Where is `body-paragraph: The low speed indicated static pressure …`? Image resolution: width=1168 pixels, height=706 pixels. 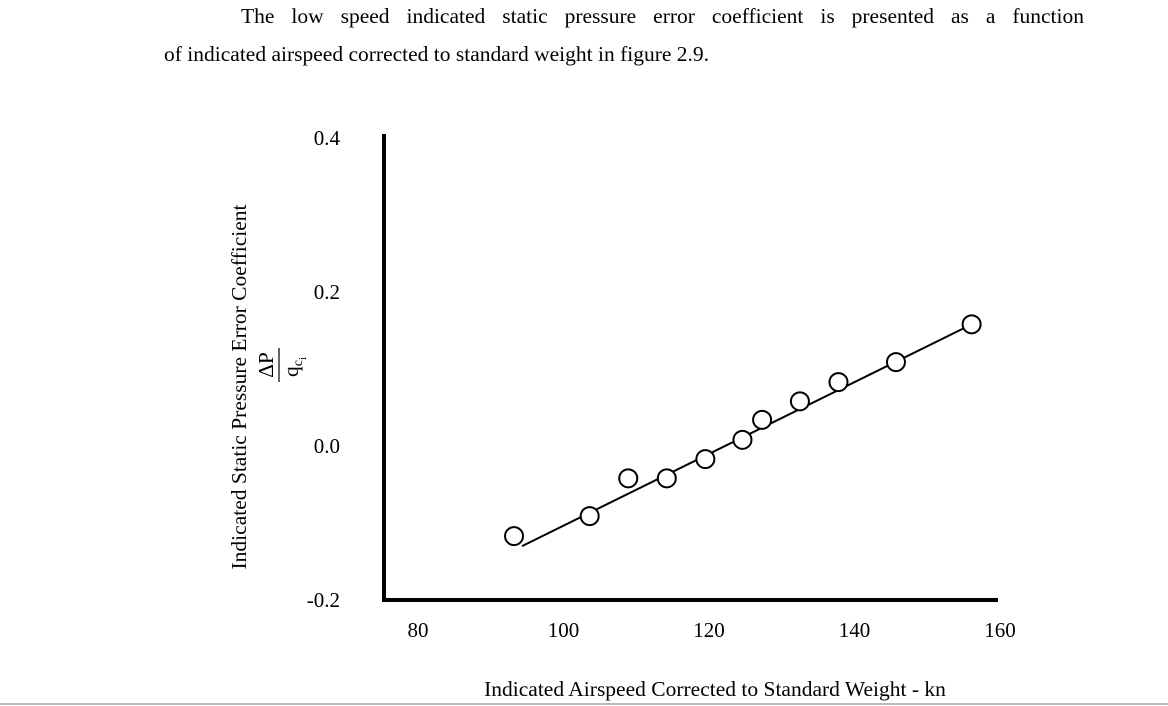
body-paragraph: The low speed indicated static pressure … is located at coordinates (624, 36).